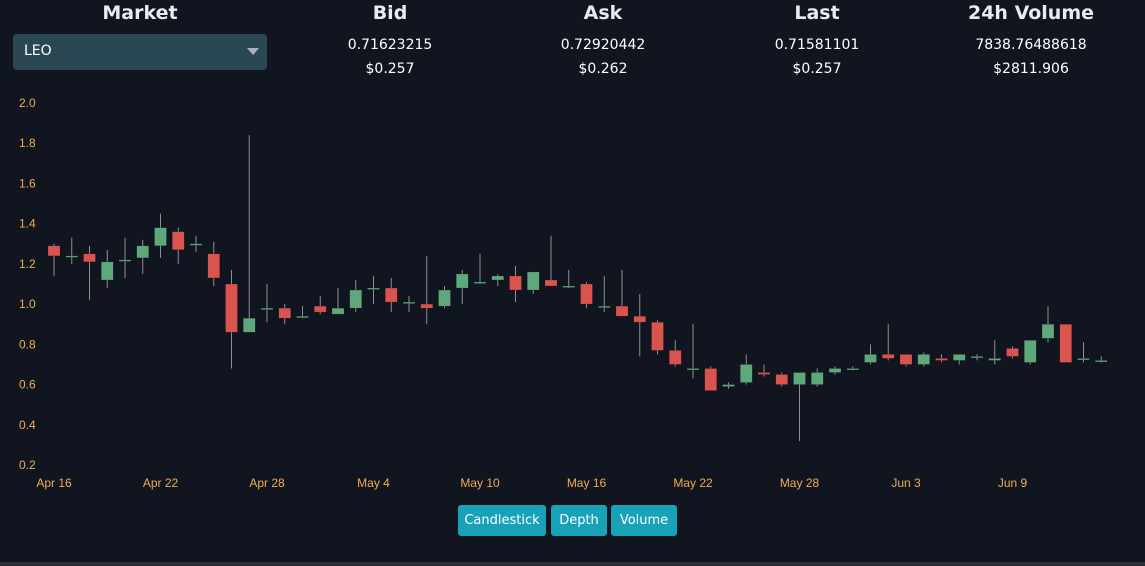  What do you see at coordinates (603, 69) in the screenshot?
I see `ask-usd: $0.262` at bounding box center [603, 69].